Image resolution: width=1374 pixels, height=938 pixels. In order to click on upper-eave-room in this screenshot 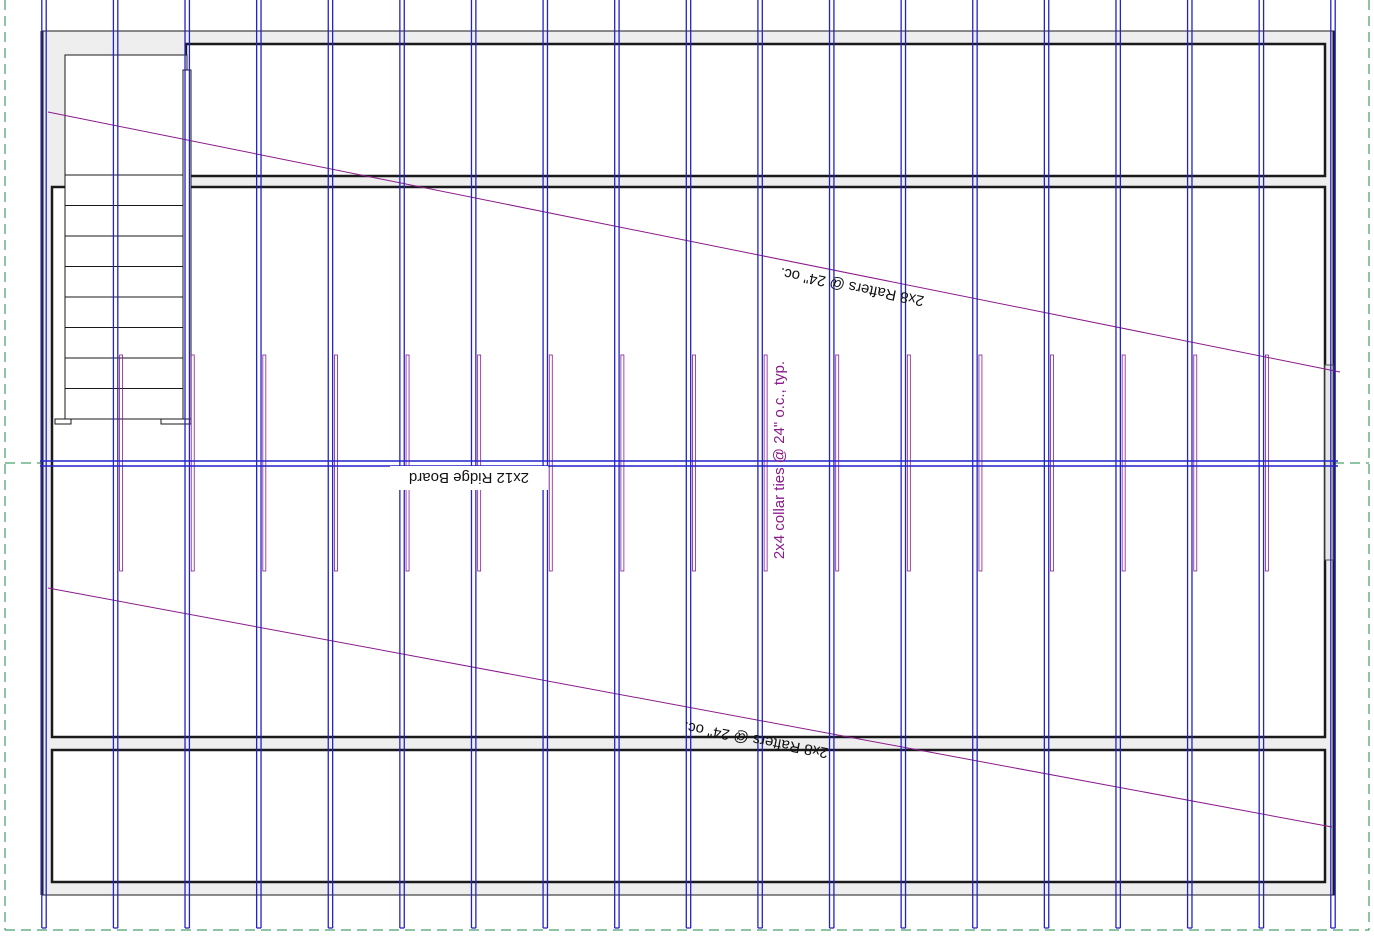, I will do `click(755, 110)`.